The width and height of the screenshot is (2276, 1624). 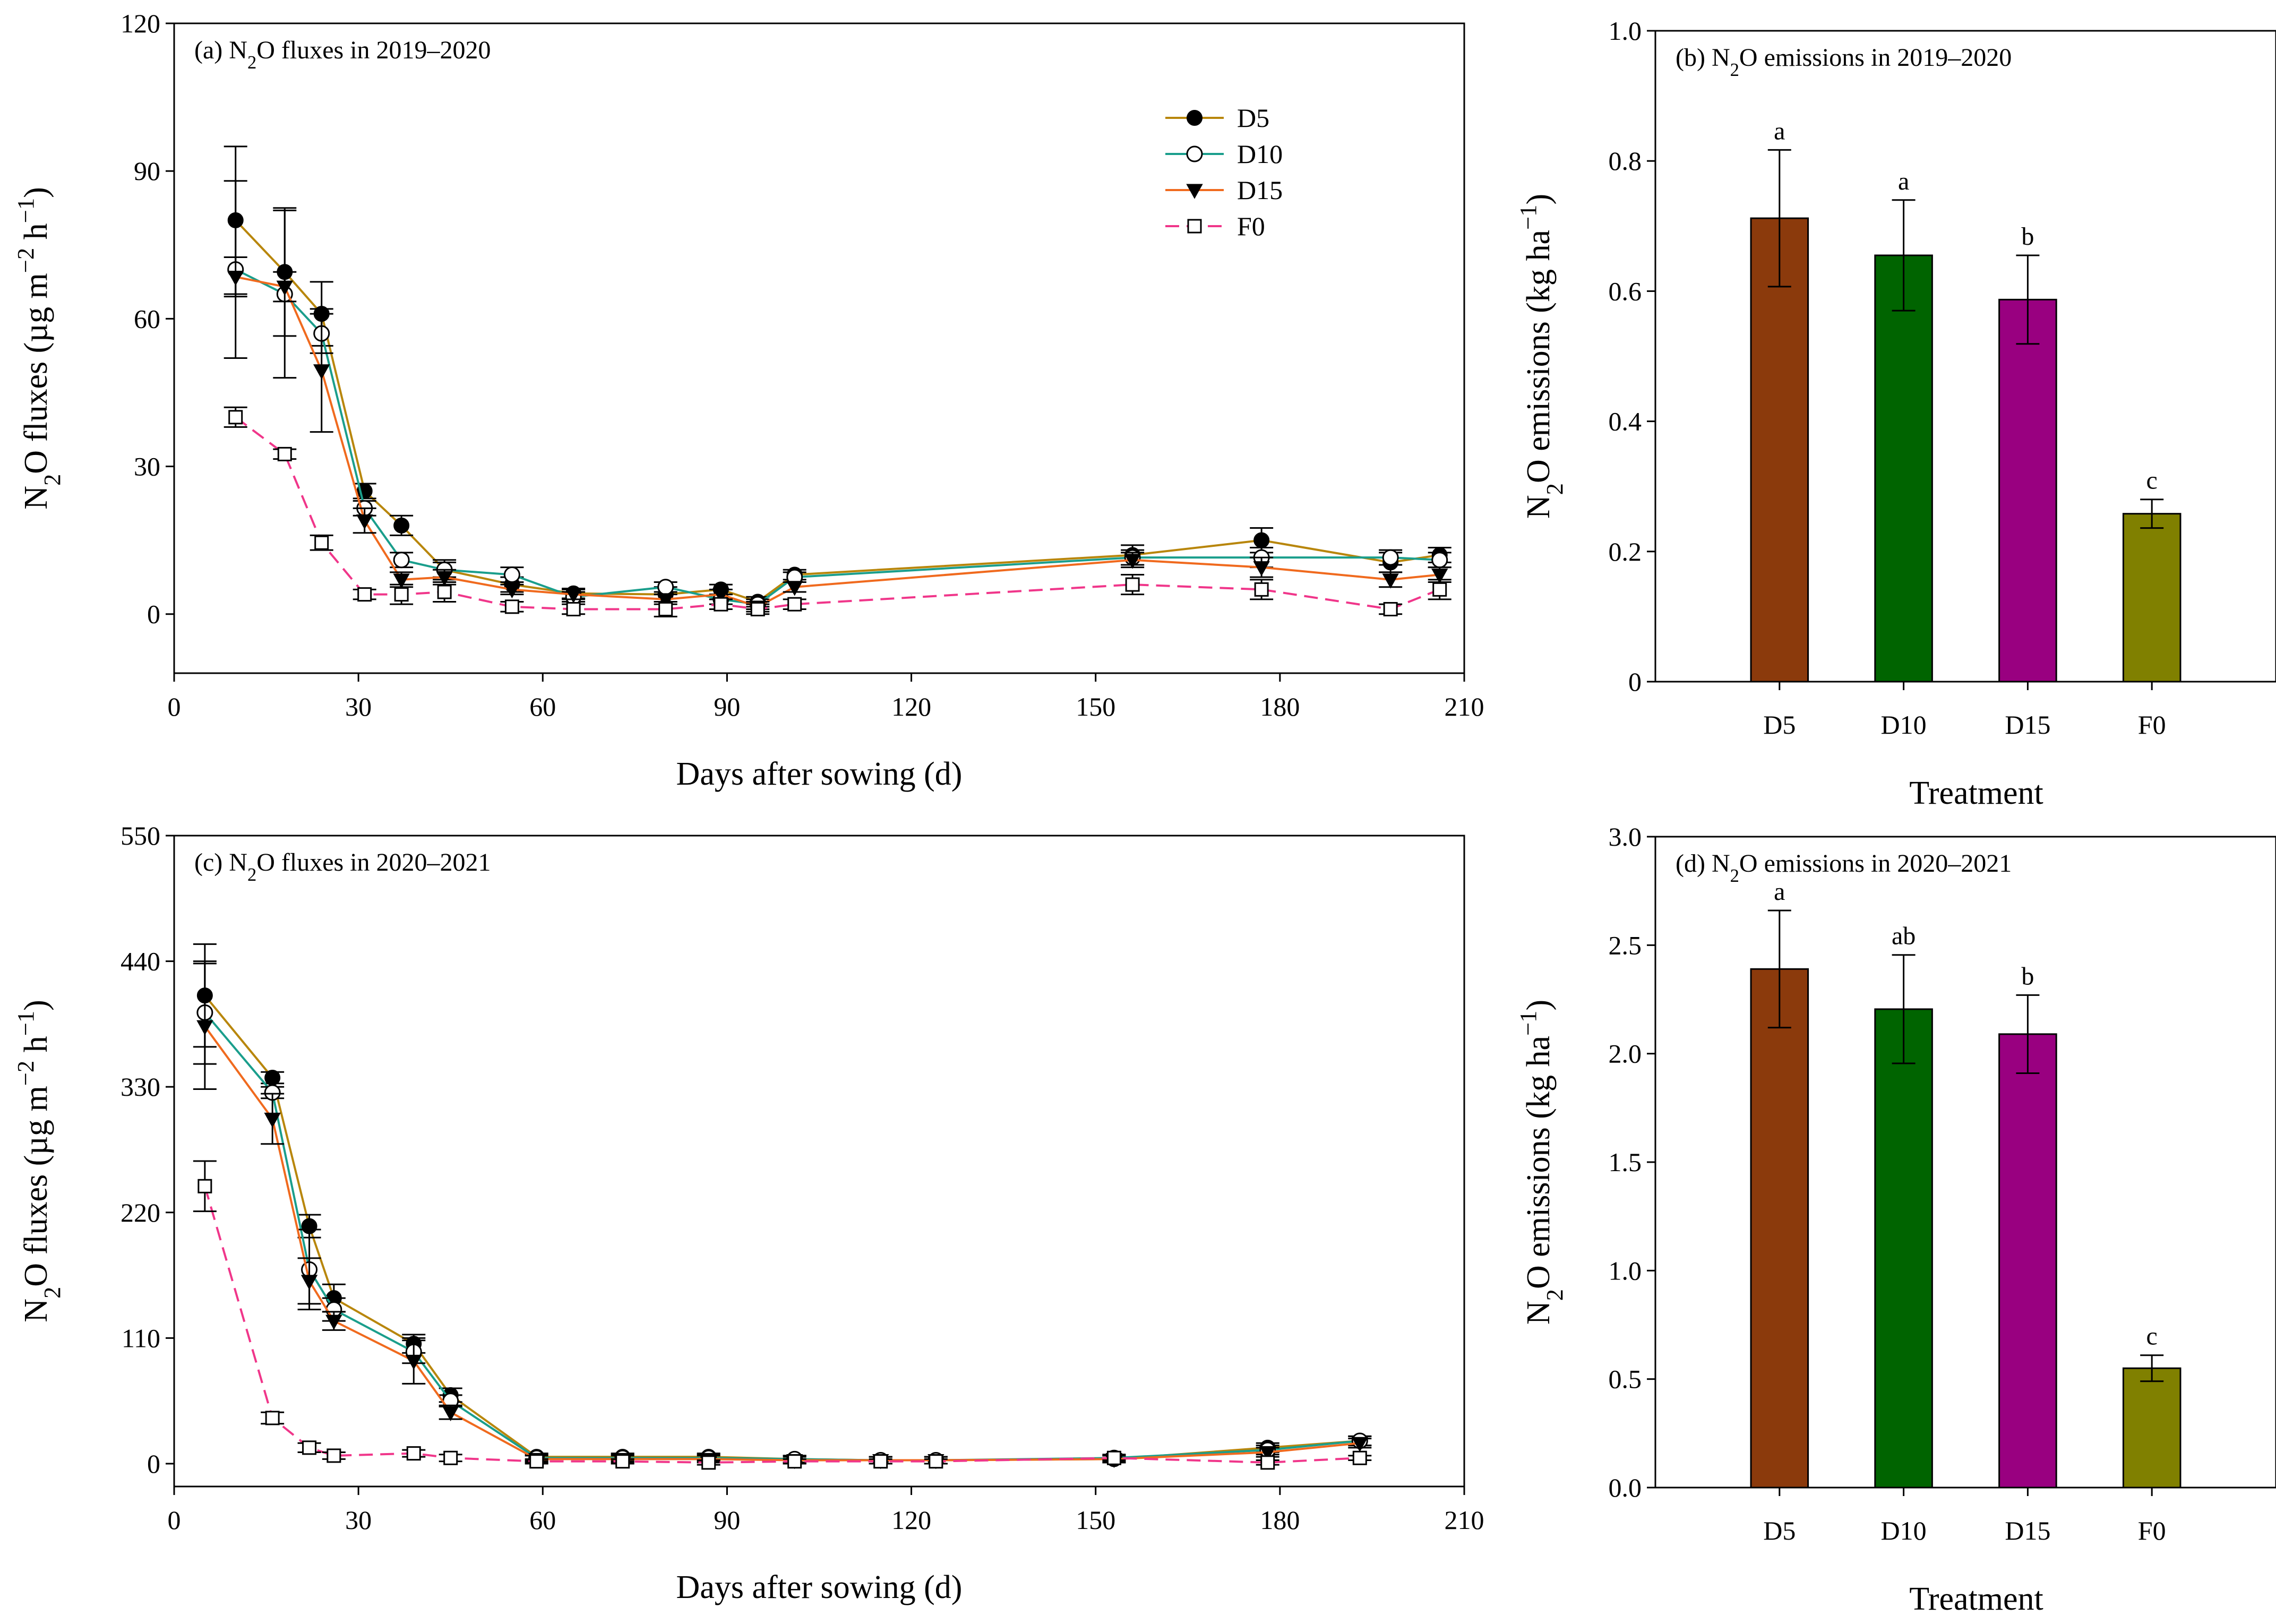 What do you see at coordinates (2027, 1261) in the screenshot?
I see `bar-d15` at bounding box center [2027, 1261].